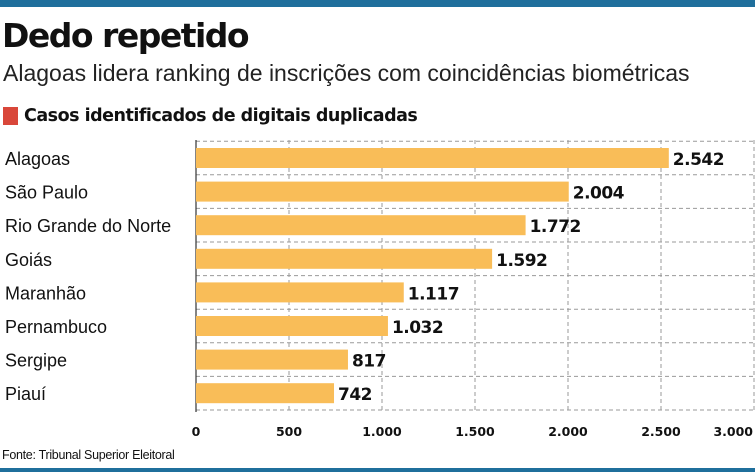 The width and height of the screenshot is (755, 472). What do you see at coordinates (369, 362) in the screenshot?
I see `value-label: 817` at bounding box center [369, 362].